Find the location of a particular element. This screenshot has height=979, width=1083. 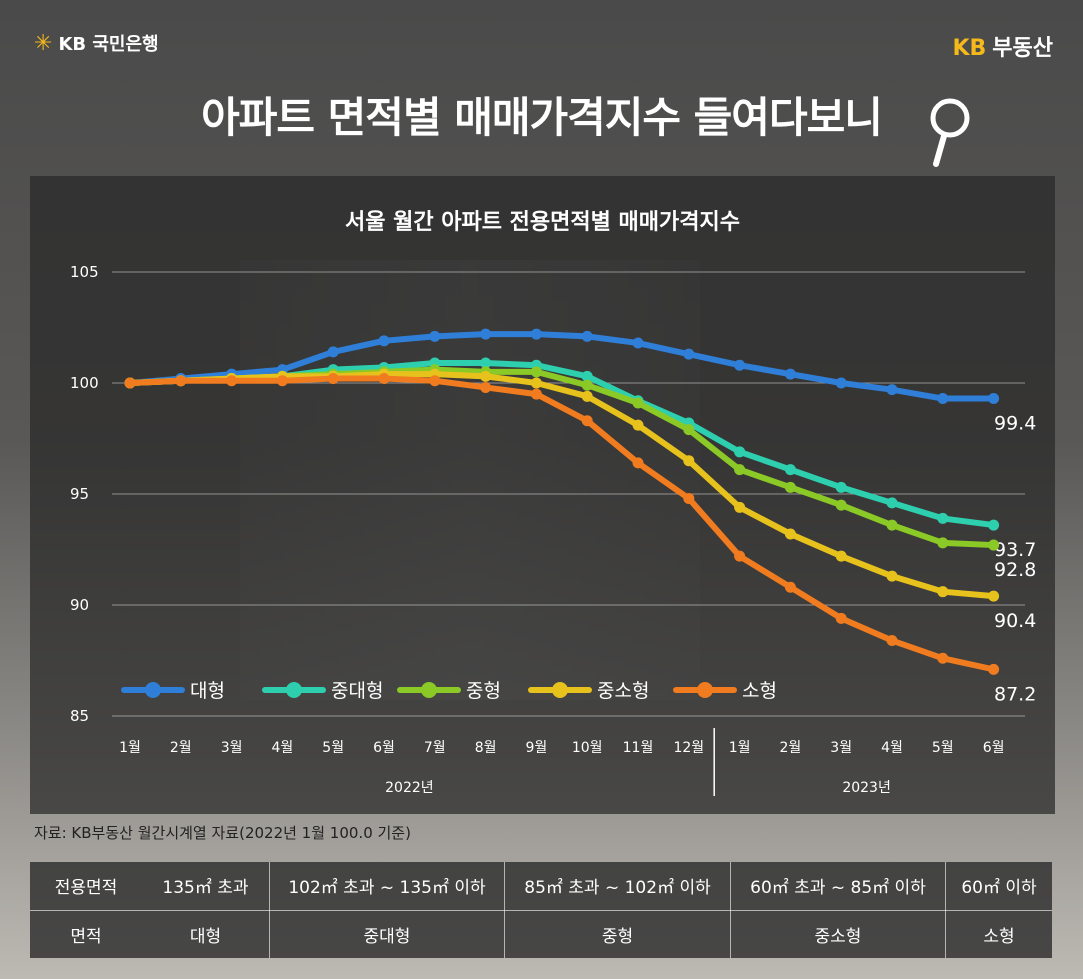

spec-row-label: 전용면적 is located at coordinates (86, 886).